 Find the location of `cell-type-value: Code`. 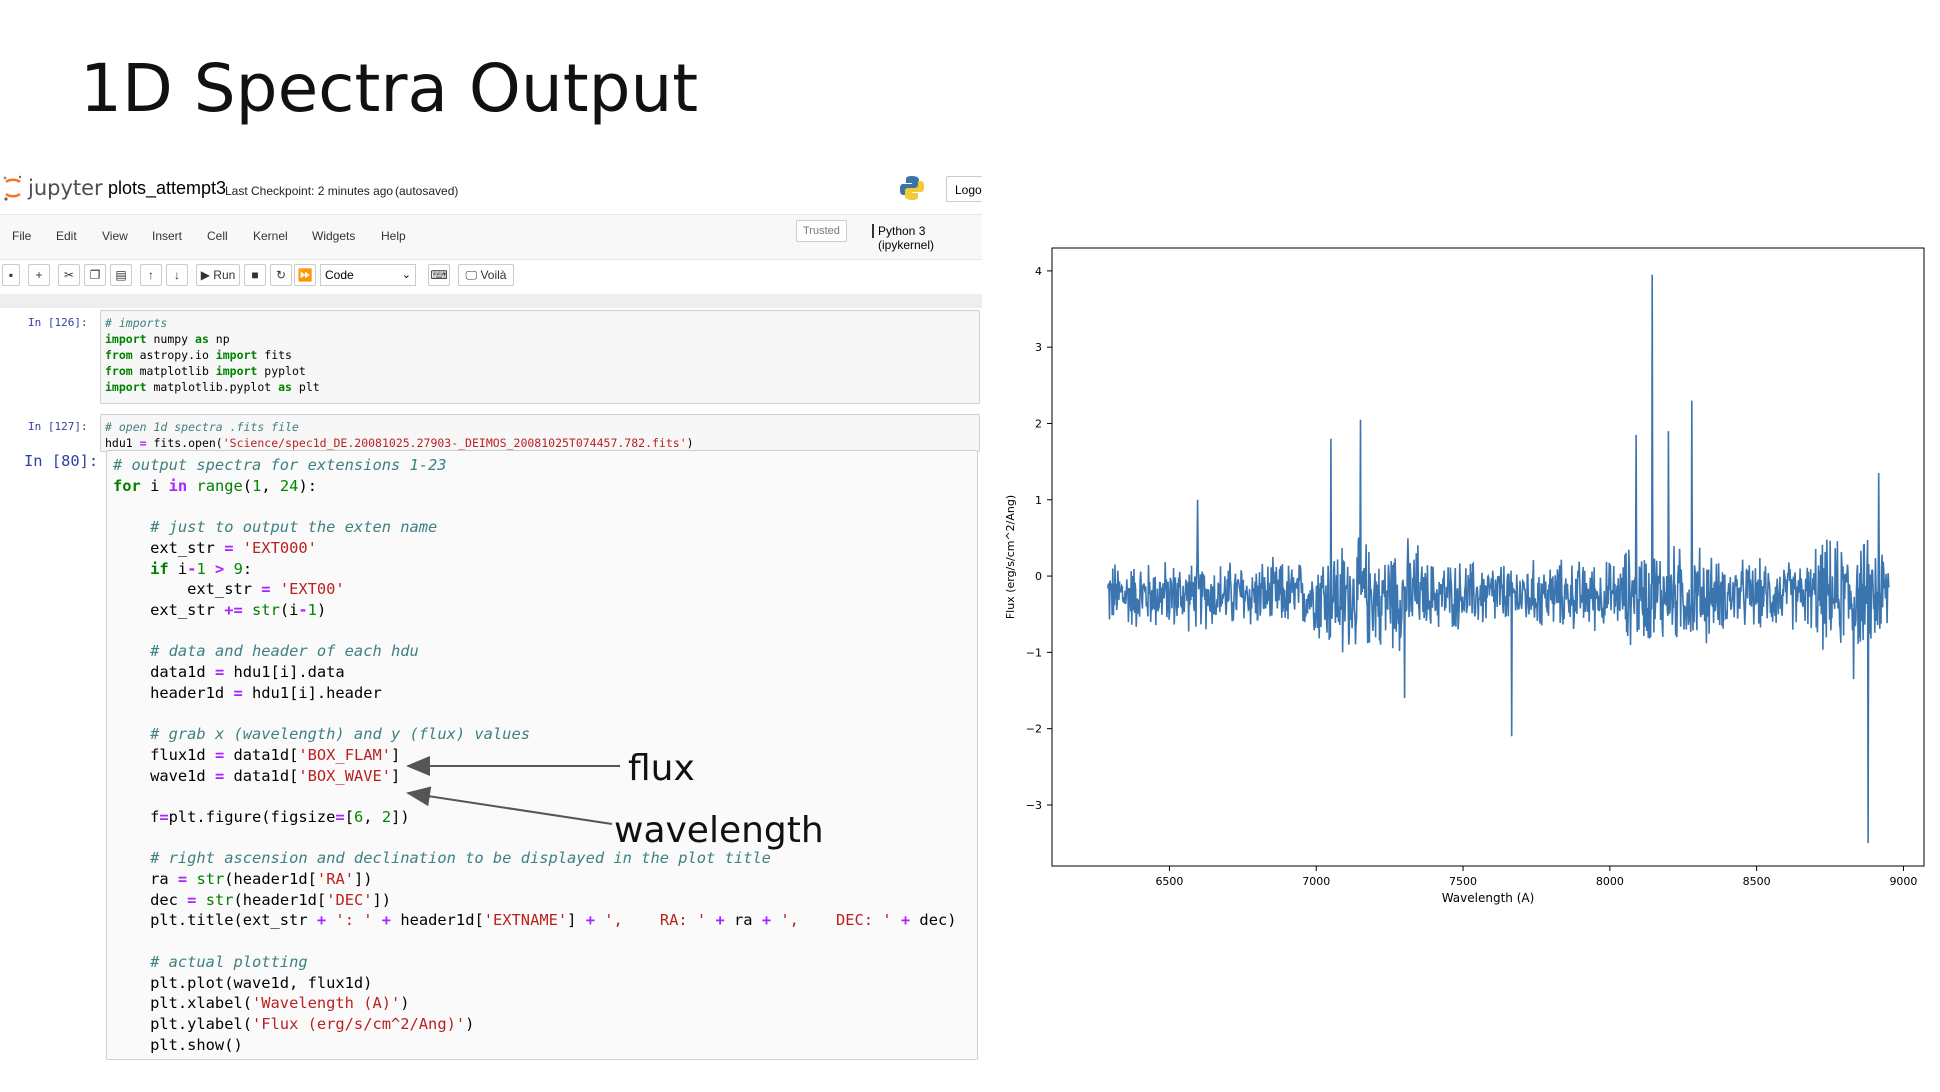

cell-type-value: Code is located at coordinates (339, 275).